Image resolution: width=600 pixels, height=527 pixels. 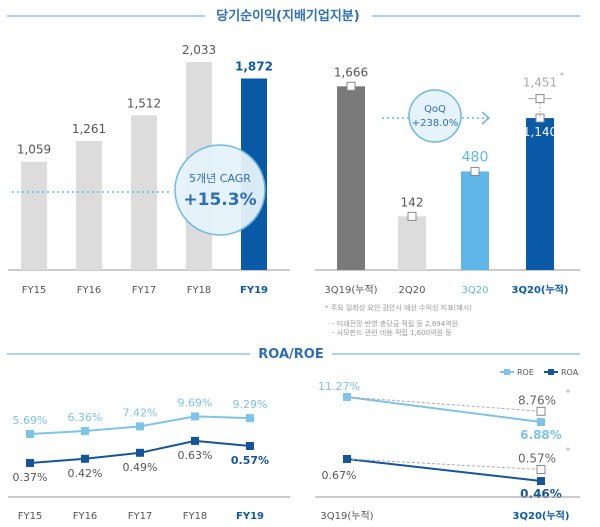 I want to click on point-label: 11.27%, so click(x=339, y=386).